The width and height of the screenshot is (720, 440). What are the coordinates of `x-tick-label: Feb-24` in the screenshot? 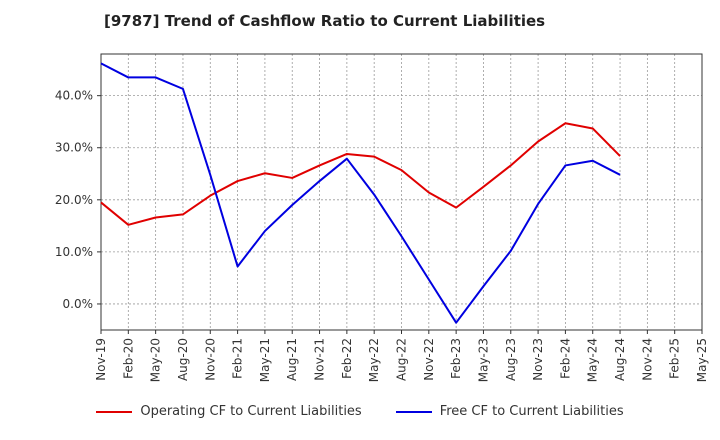 It's located at (565, 358).